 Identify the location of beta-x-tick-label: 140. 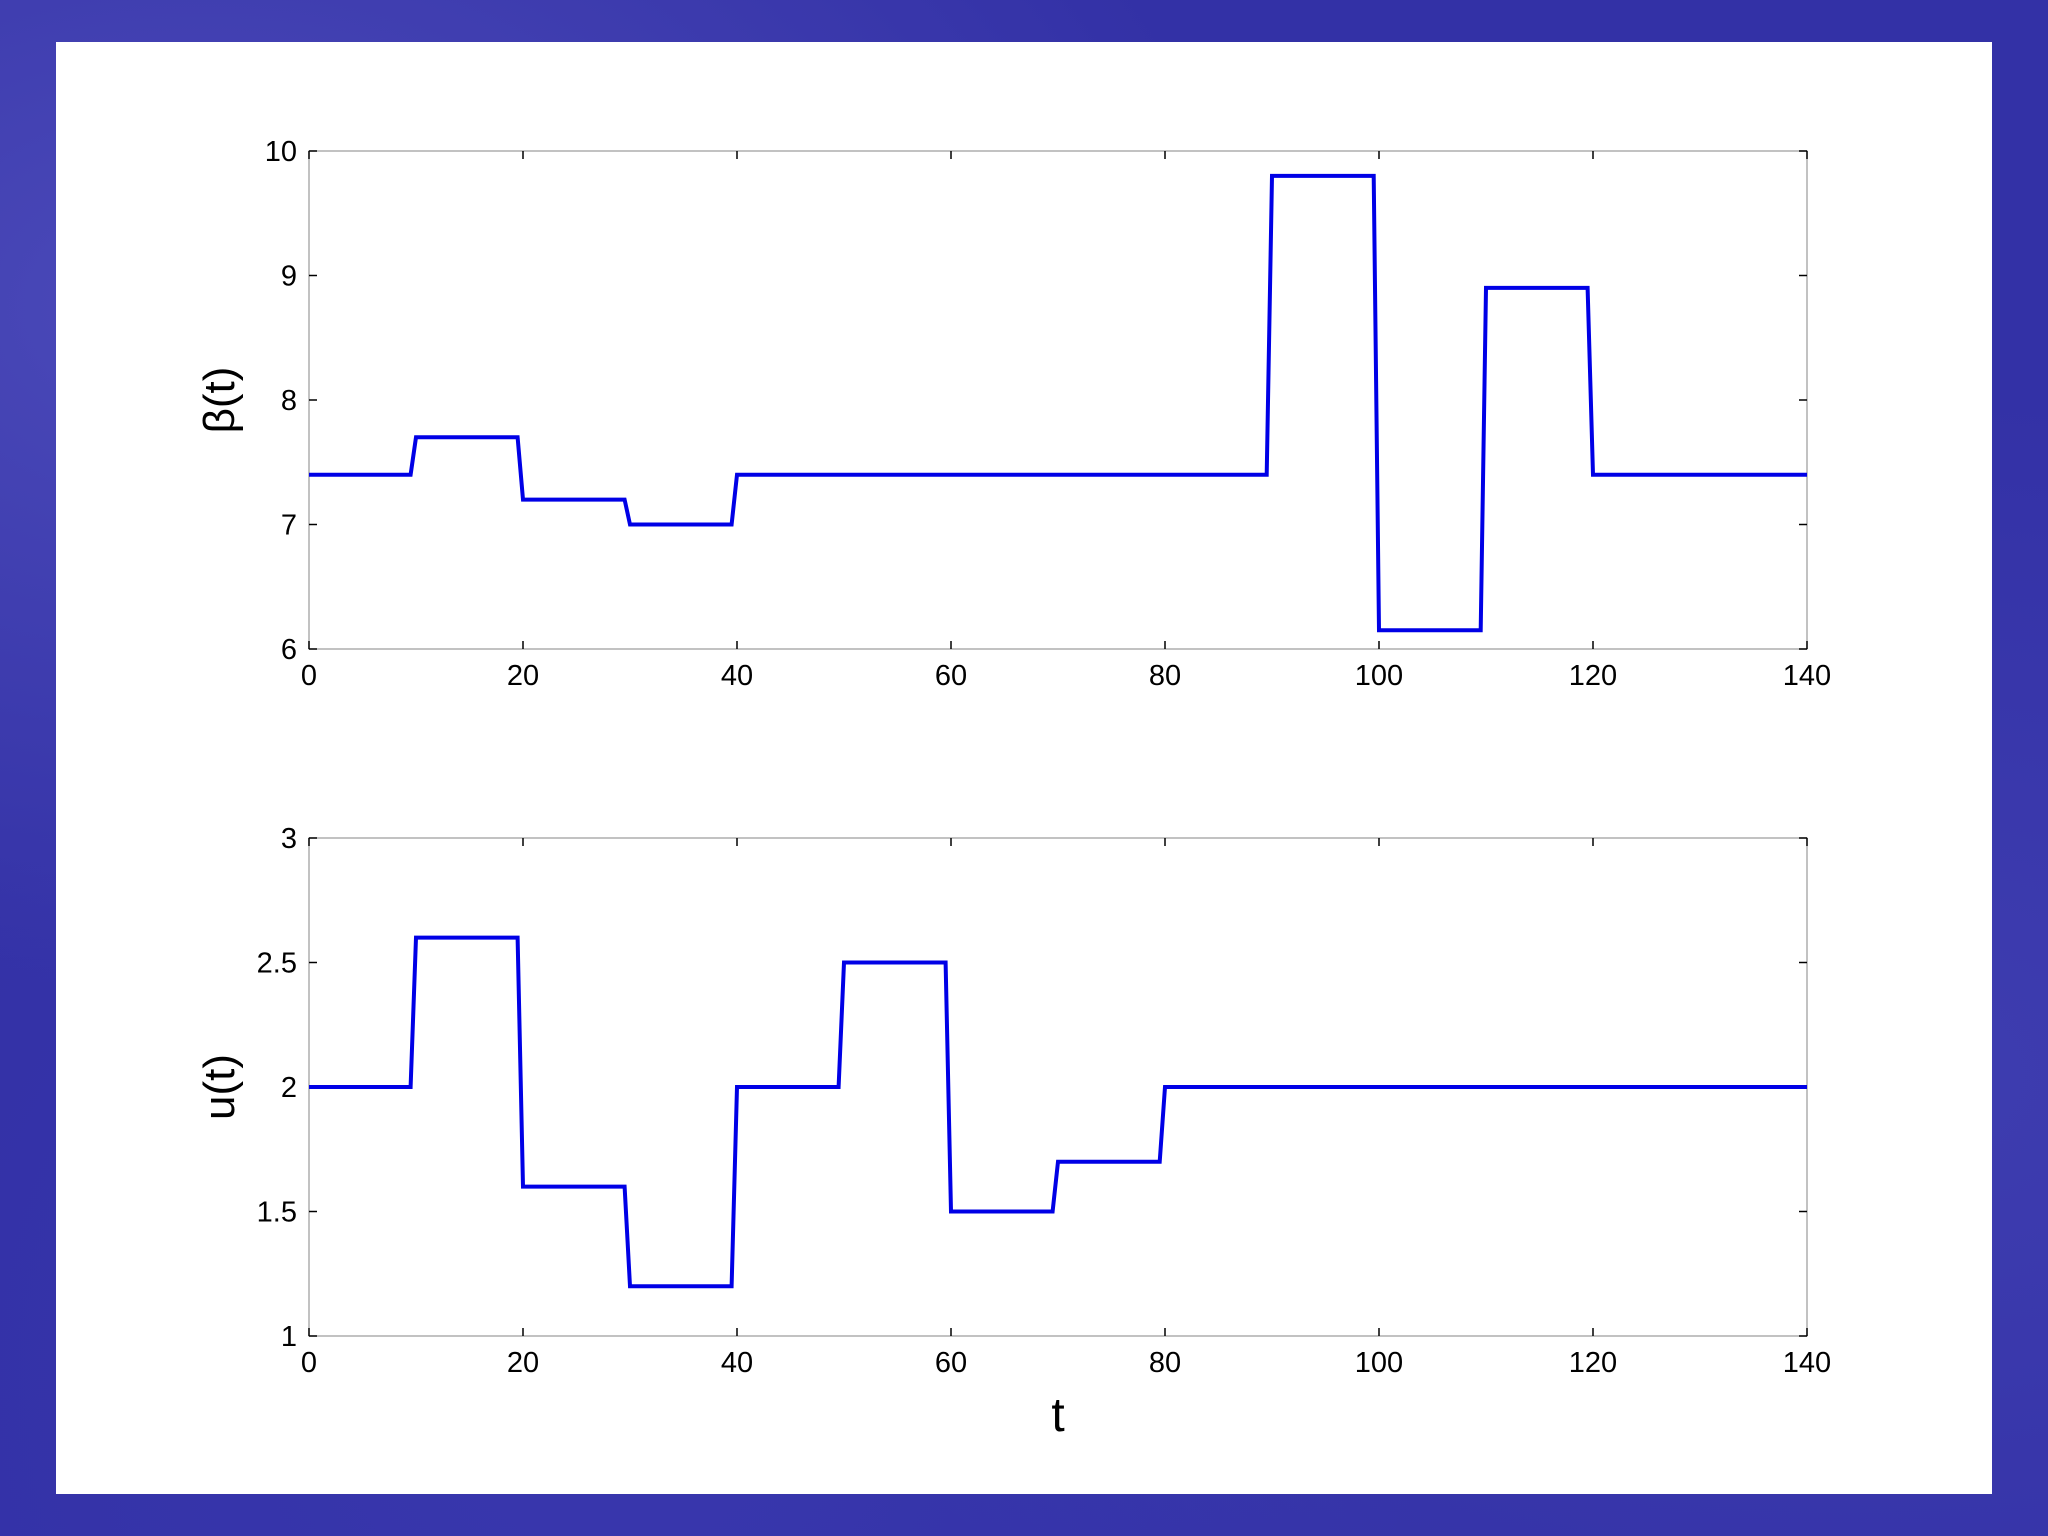
(1807, 676).